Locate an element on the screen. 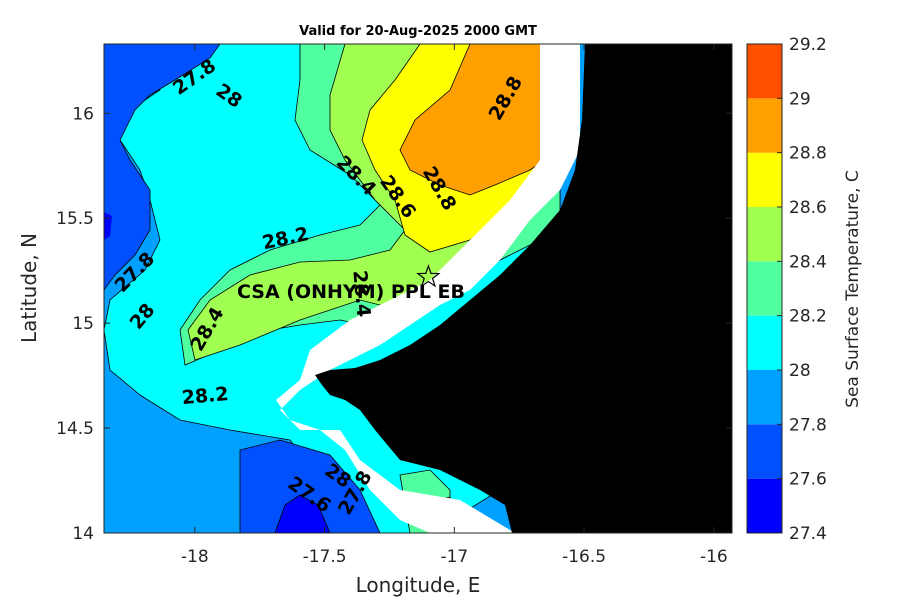 The image size is (900, 600). y-tick-label: 14 is located at coordinates (83, 534).